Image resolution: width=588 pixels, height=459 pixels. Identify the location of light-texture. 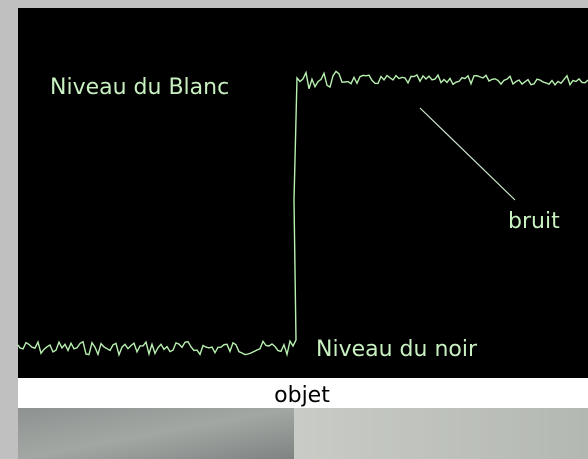
(441, 433).